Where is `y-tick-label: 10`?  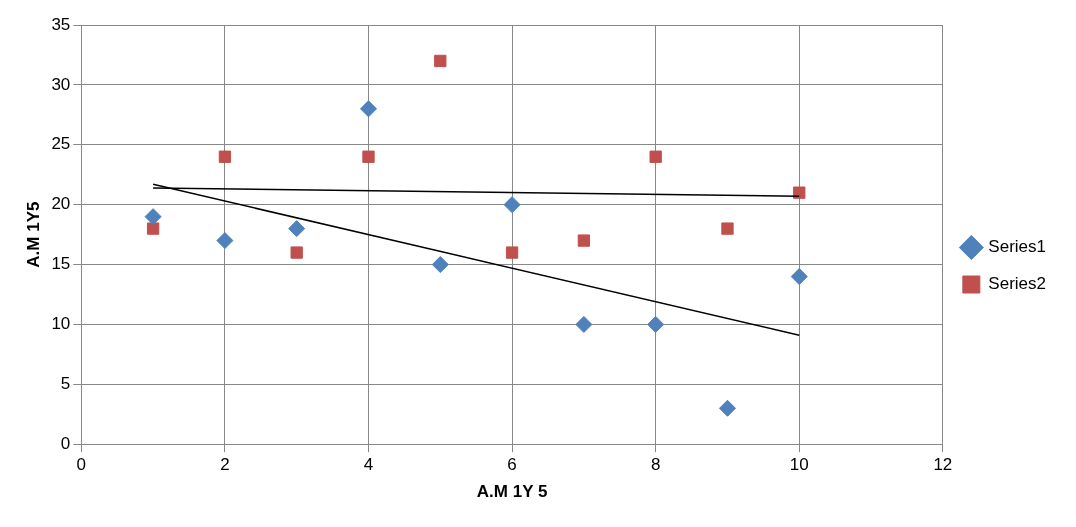
y-tick-label: 10 is located at coordinates (61, 324).